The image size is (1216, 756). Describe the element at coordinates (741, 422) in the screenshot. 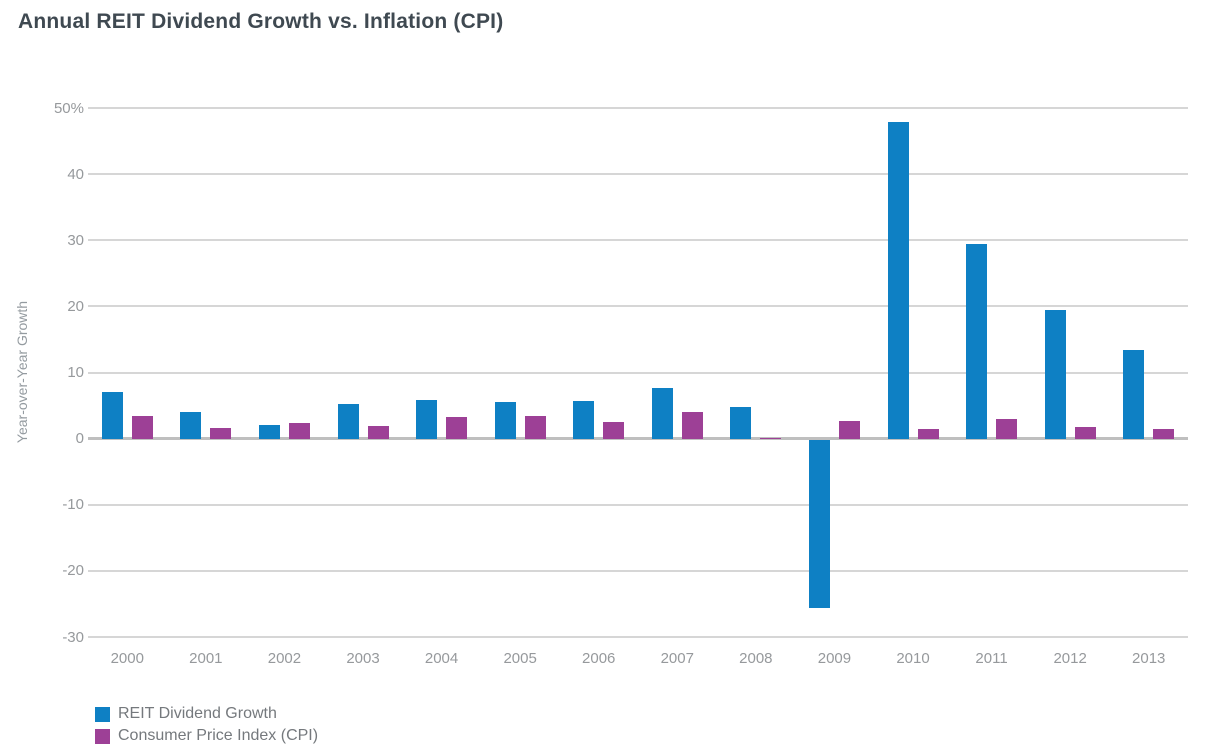

I see `reit-bar-2008` at that location.